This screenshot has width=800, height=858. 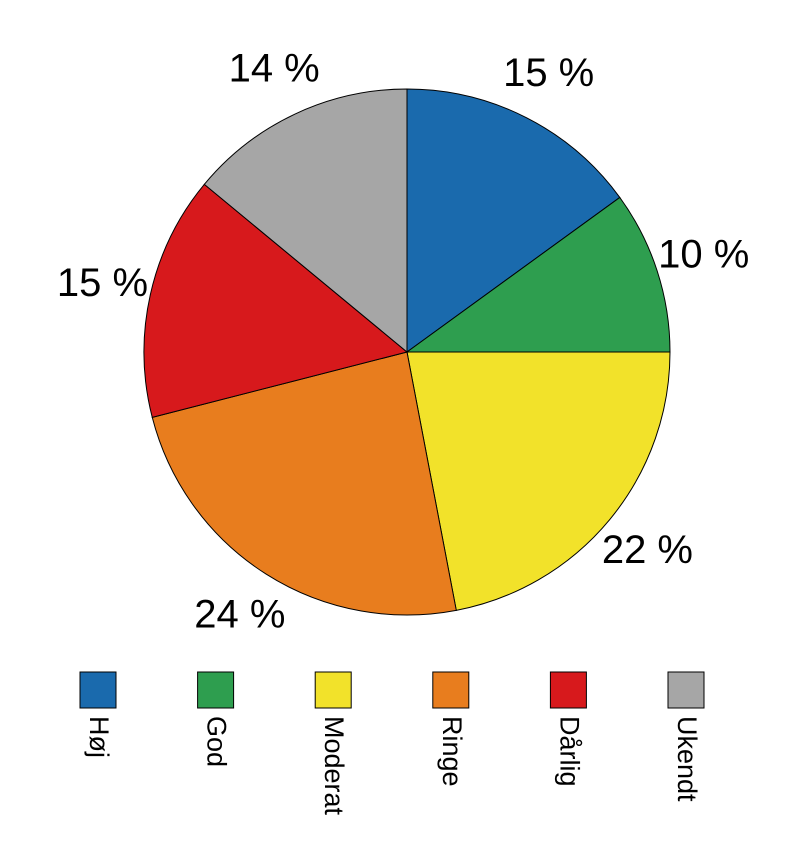 What do you see at coordinates (99, 737) in the screenshot?
I see `legend-label: Høj` at bounding box center [99, 737].